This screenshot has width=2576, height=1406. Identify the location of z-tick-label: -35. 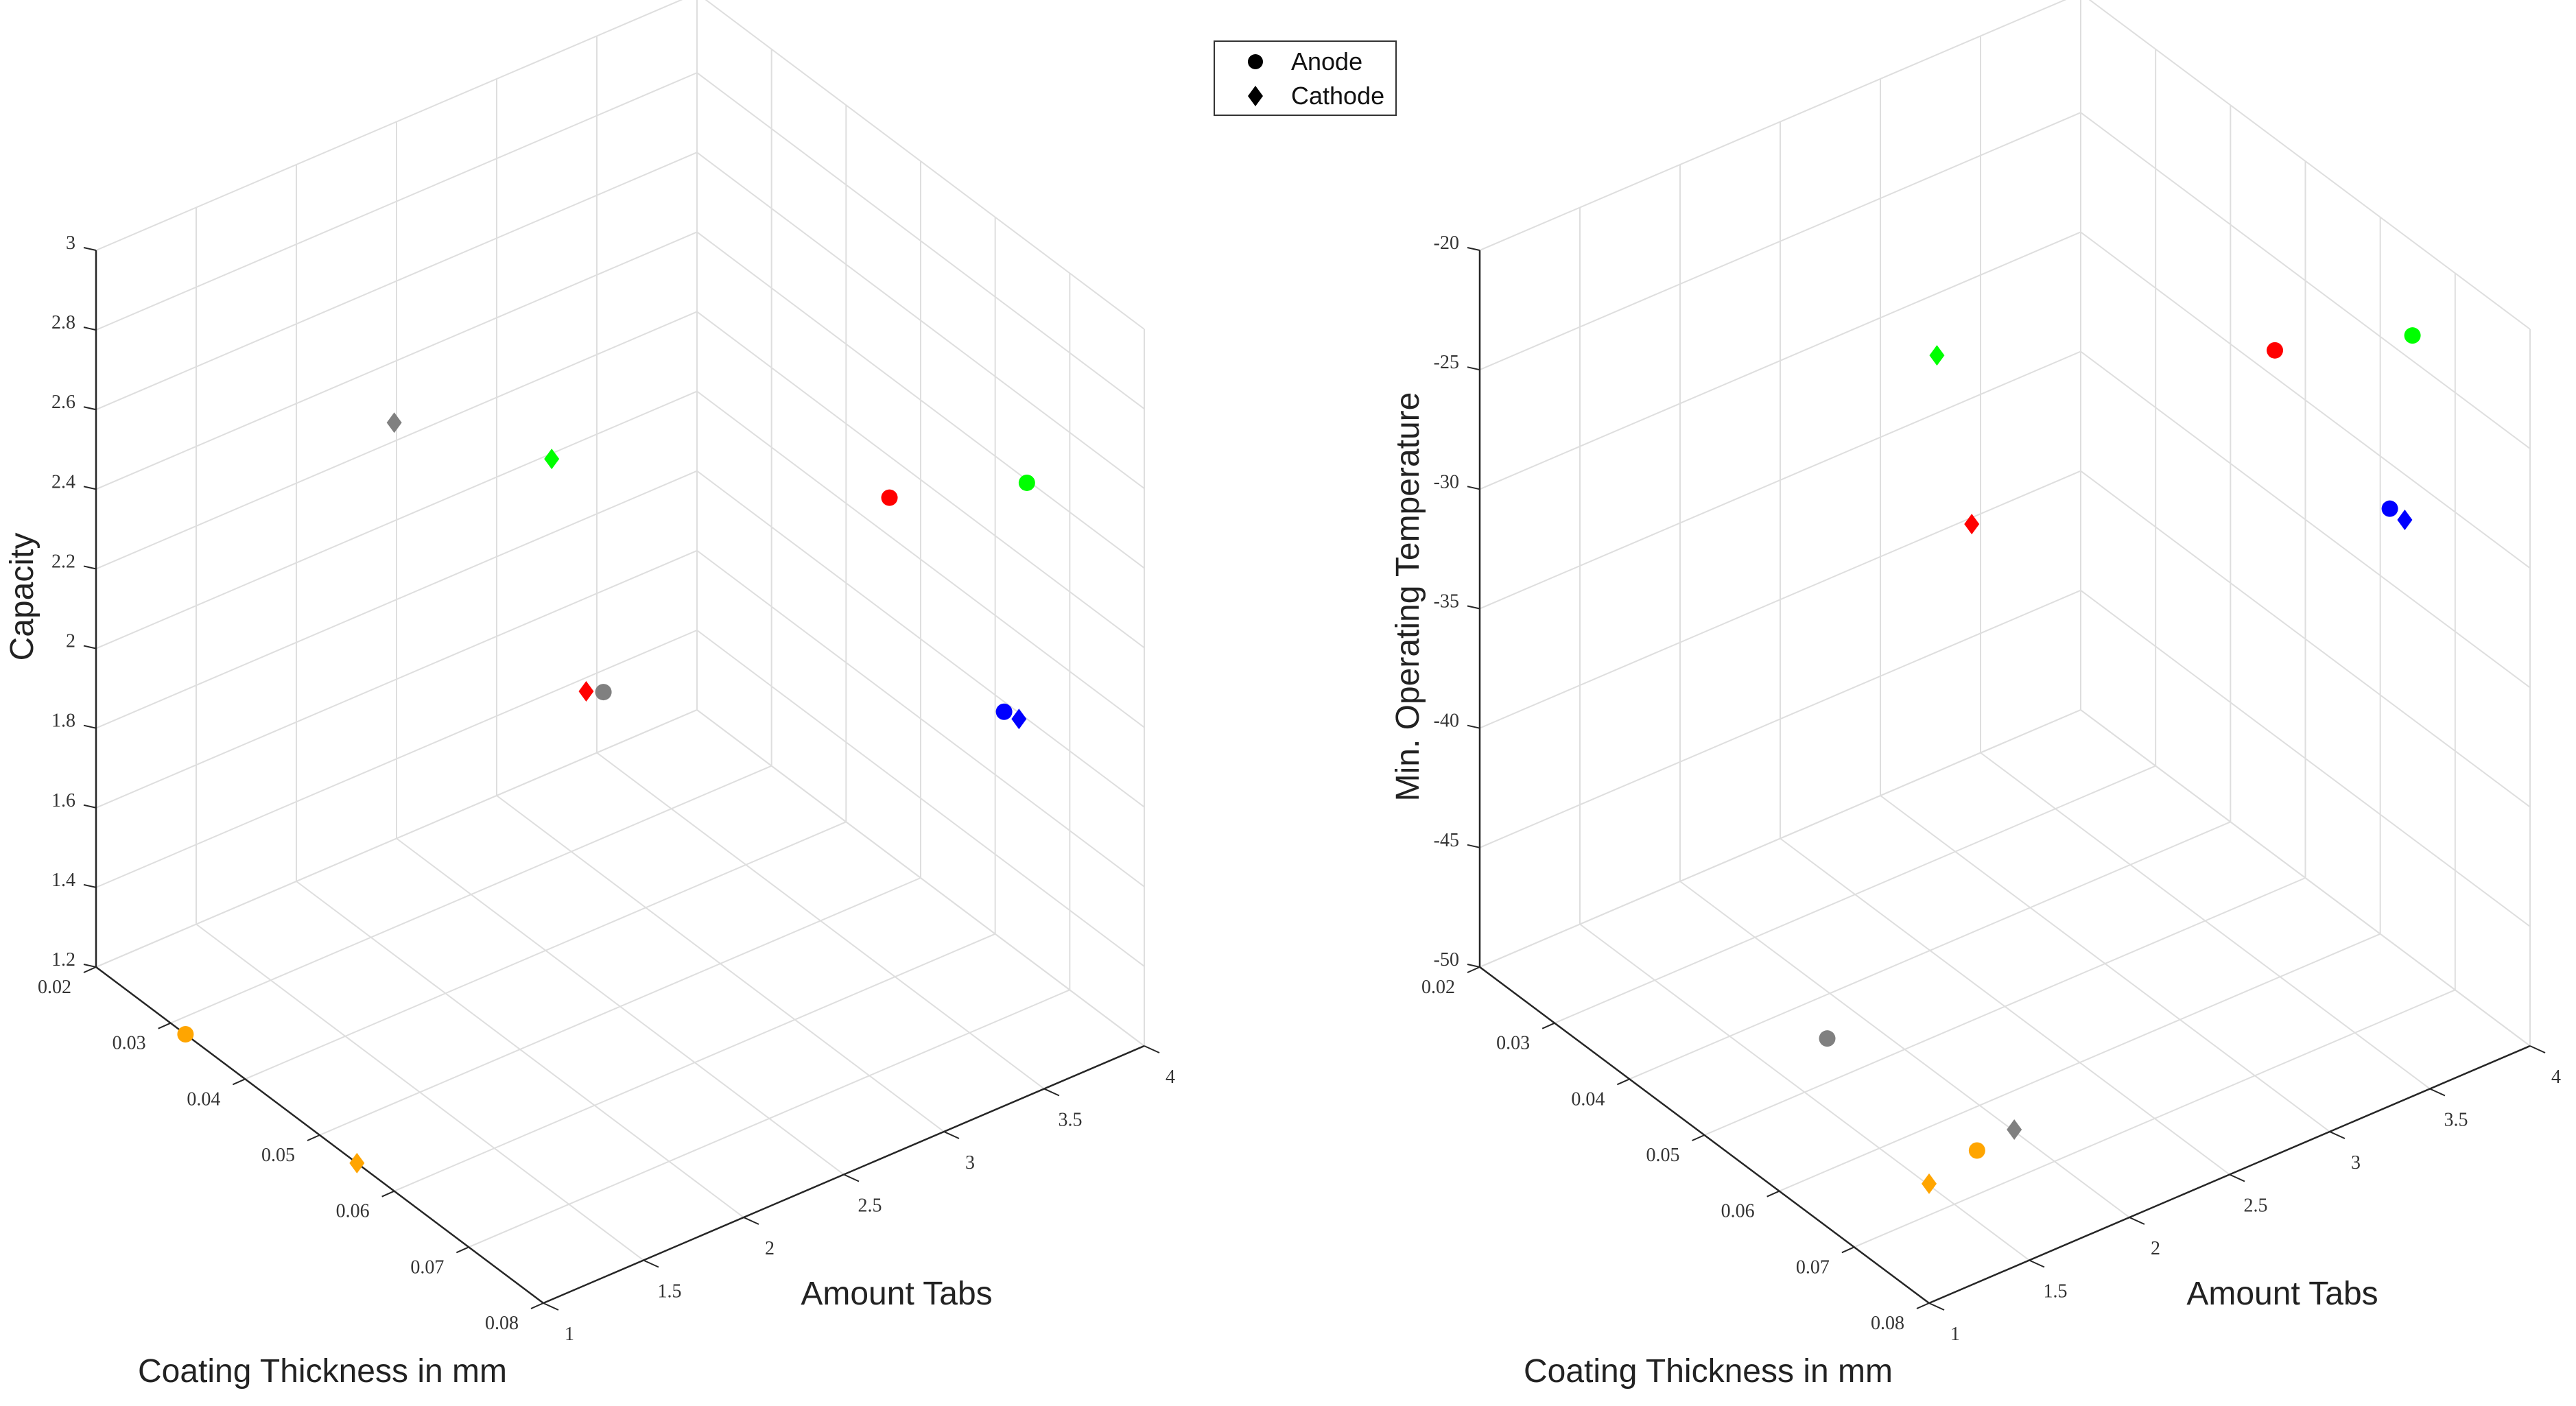
(1446, 601).